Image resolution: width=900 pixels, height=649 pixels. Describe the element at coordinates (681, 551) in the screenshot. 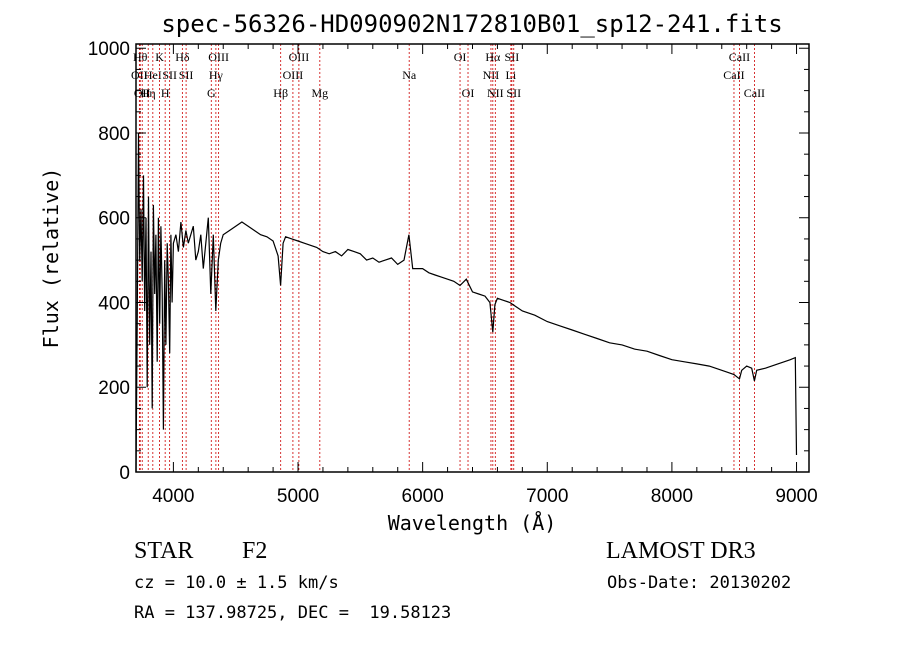

I see `survey-name: LAMOST DR3` at that location.